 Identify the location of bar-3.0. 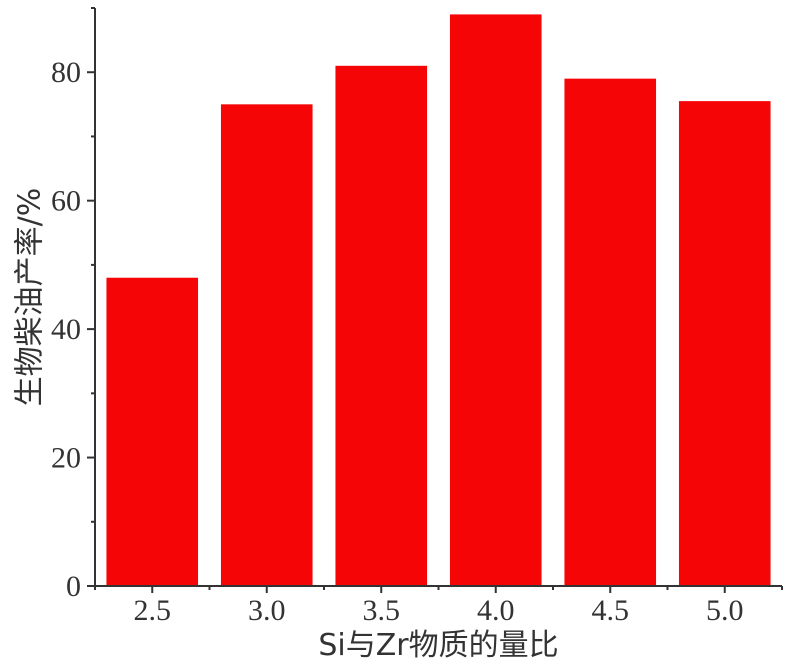
(266, 345).